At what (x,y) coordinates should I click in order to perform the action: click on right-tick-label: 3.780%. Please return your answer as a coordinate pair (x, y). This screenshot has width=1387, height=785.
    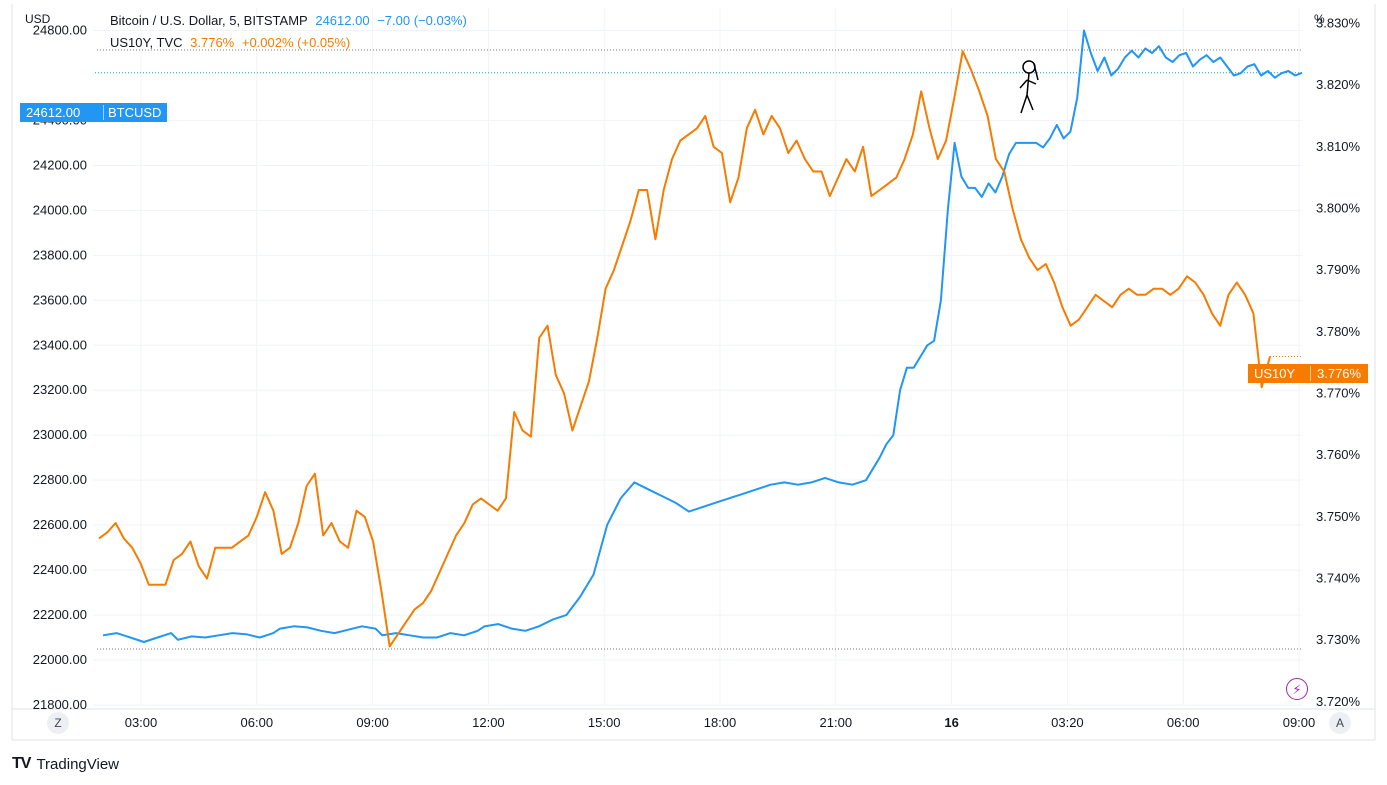
    Looking at the image, I should click on (1338, 331).